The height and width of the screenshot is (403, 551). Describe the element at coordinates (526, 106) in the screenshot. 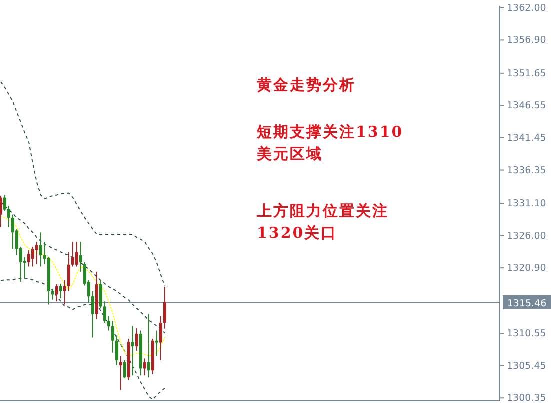

I see `y-tick-label: 1346.55` at that location.